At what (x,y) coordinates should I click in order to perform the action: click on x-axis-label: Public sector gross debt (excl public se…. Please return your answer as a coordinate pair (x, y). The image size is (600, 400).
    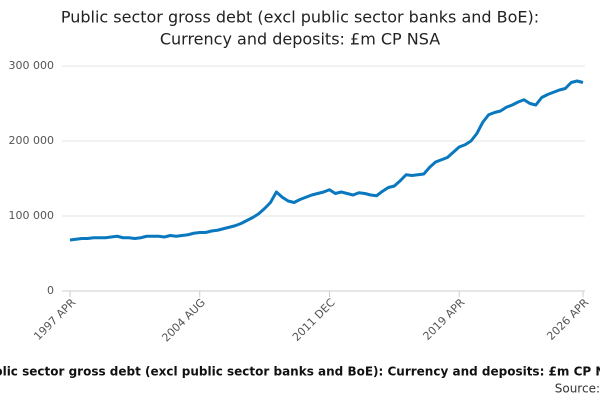
    Looking at the image, I should click on (300, 372).